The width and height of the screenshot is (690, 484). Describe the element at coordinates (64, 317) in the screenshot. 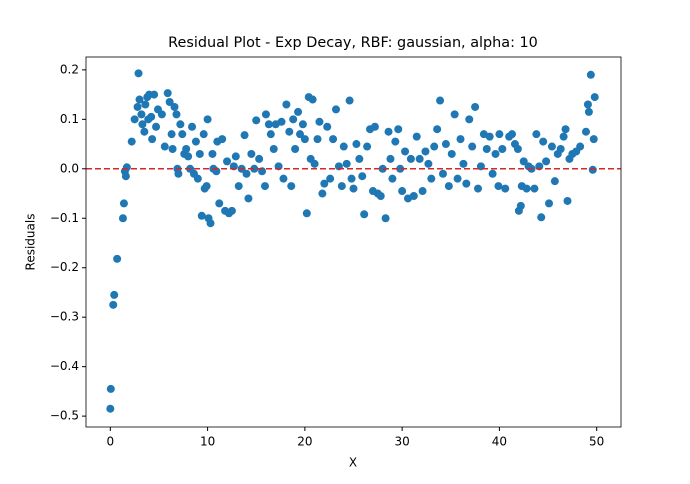

I see `y-tick-label: −0.3` at that location.